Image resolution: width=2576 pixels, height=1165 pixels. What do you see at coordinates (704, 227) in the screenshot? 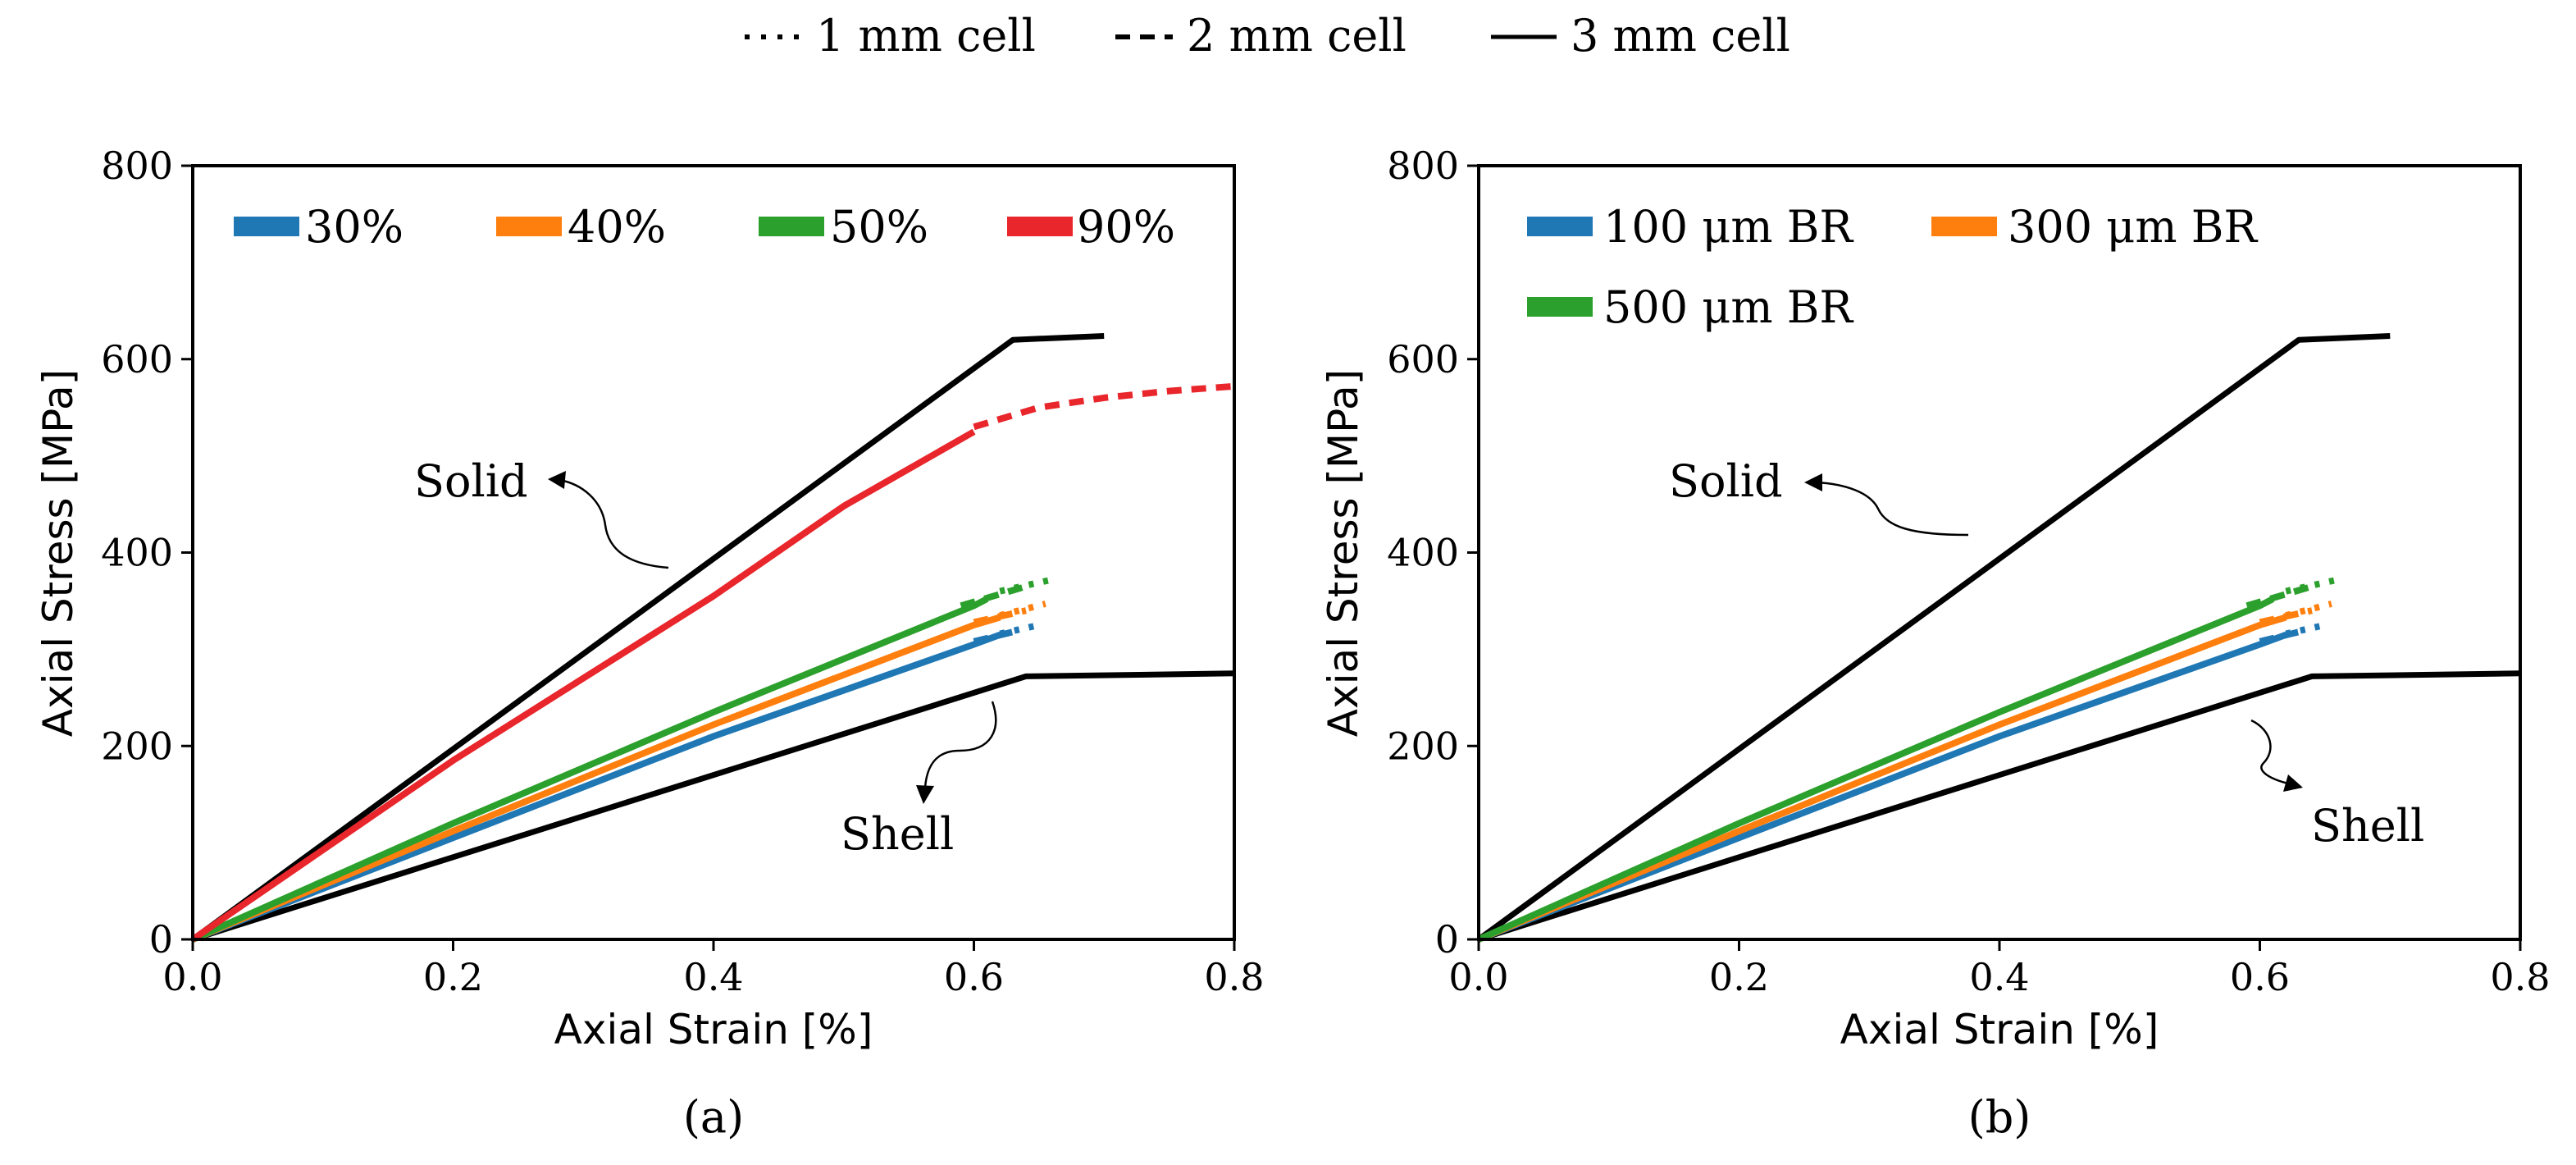
I see `legend: 30% 40% 50% 90%` at bounding box center [704, 227].